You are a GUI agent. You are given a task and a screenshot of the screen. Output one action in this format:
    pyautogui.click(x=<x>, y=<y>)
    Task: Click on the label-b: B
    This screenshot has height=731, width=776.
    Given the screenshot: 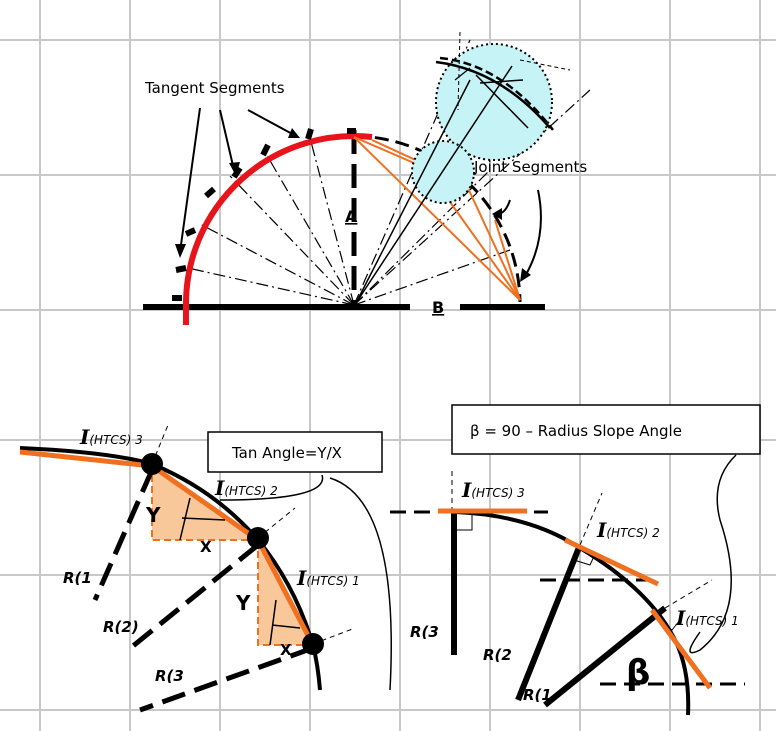 What is the action you would take?
    pyautogui.click(x=438, y=307)
    